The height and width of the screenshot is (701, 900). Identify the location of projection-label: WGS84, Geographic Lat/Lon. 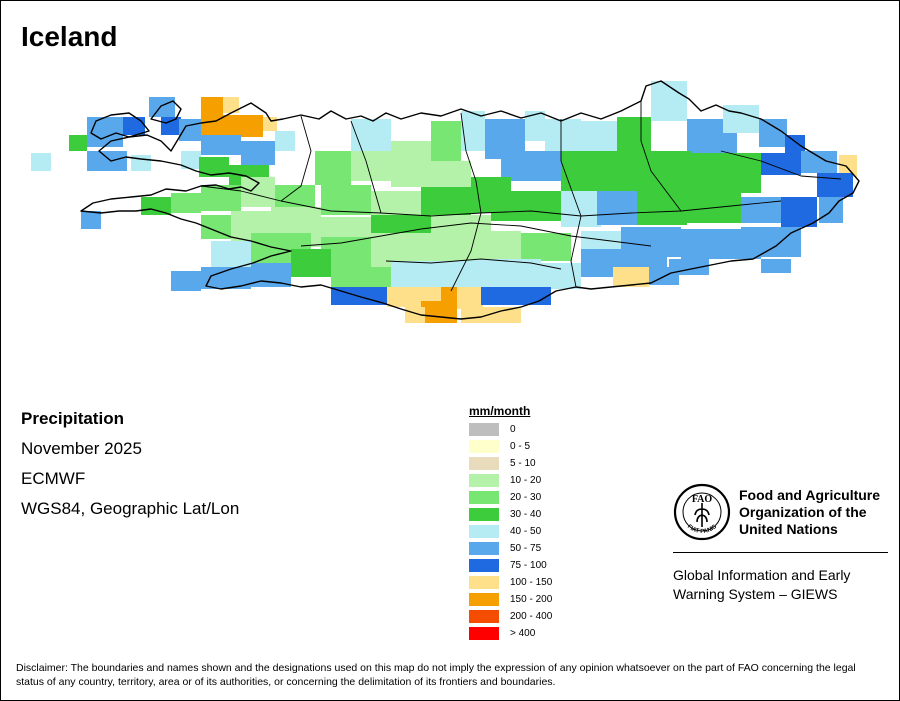
(130, 508).